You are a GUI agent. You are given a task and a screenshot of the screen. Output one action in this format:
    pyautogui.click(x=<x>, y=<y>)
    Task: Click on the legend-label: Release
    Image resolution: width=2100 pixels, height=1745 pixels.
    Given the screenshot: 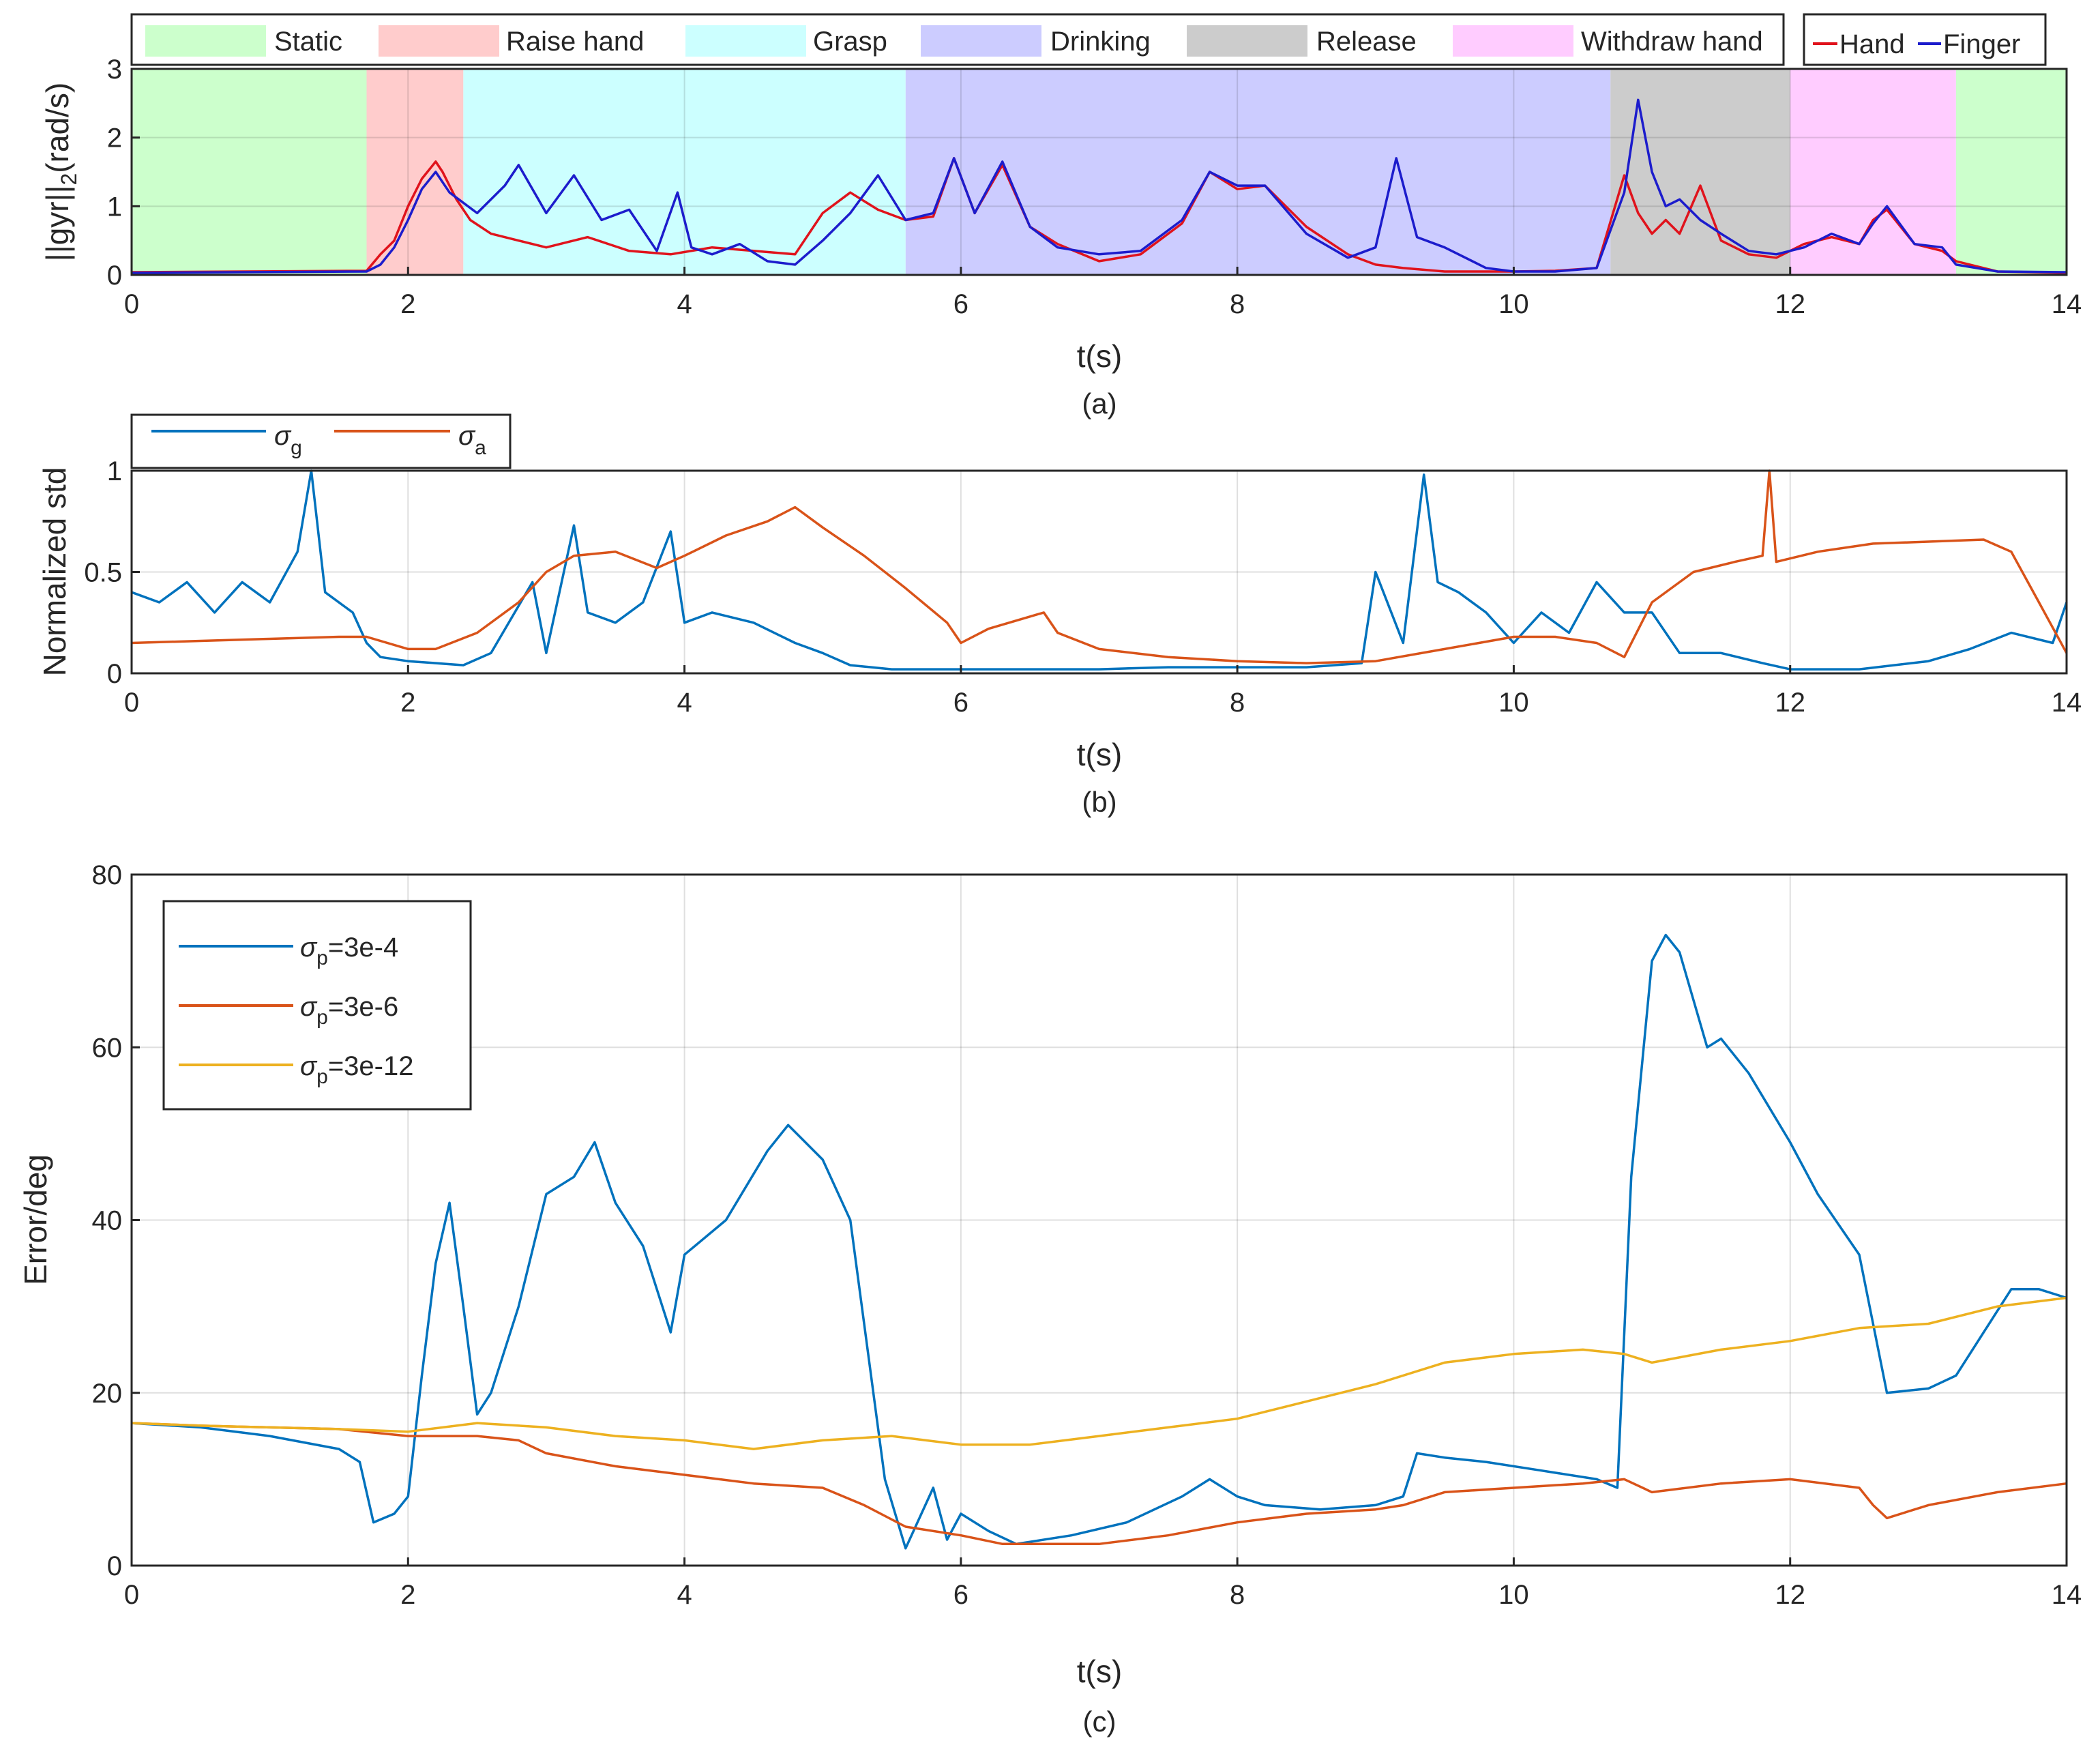 What is the action you would take?
    pyautogui.click(x=1366, y=42)
    